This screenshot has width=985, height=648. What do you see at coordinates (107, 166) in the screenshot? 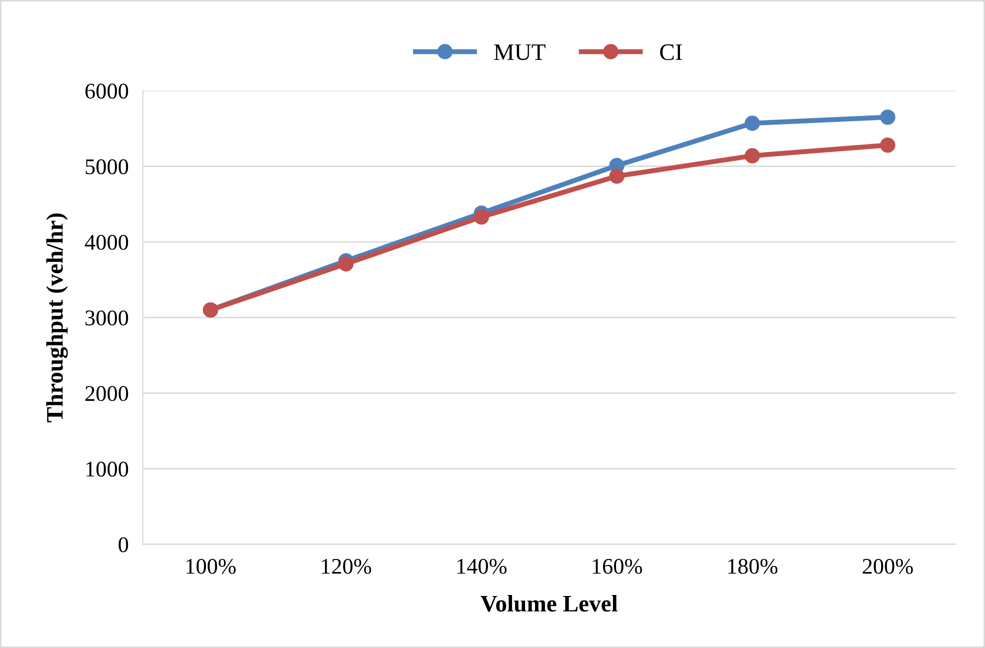
I see `y-tick-label: 5000` at bounding box center [107, 166].